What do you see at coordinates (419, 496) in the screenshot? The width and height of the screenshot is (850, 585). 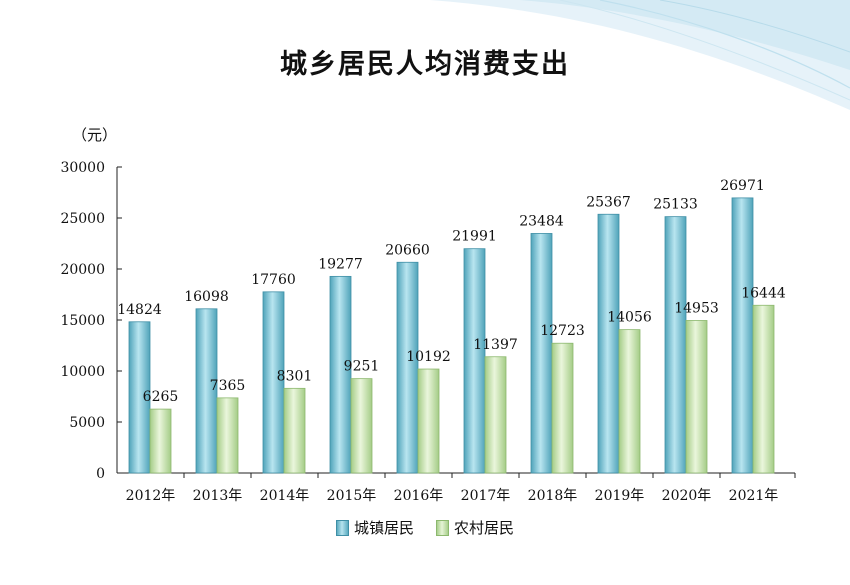 I see `x-tick-label: 2016年` at bounding box center [419, 496].